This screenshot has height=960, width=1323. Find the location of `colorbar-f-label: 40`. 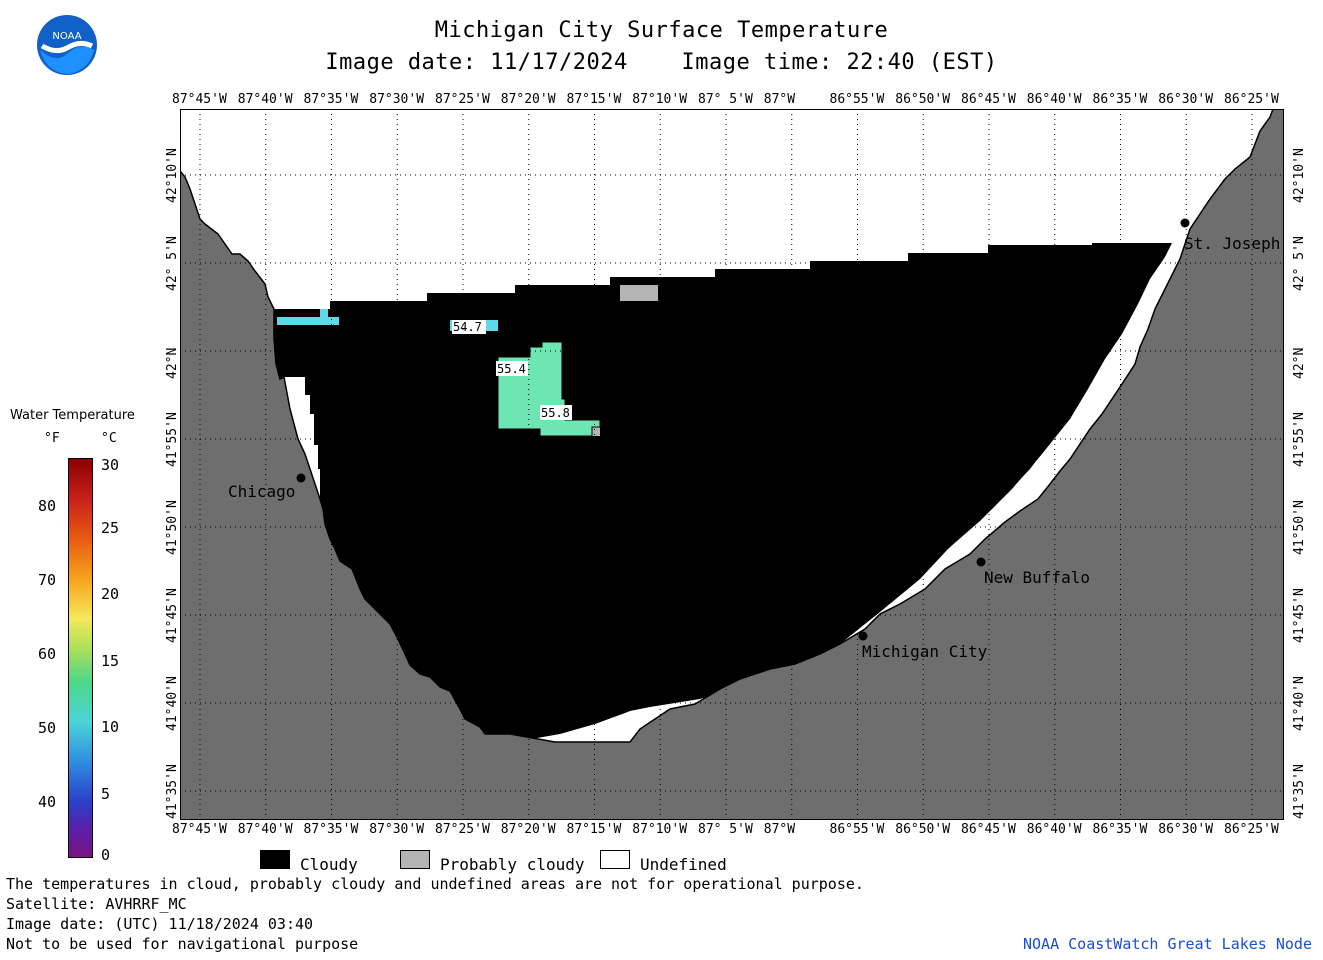

colorbar-f-label: 40 is located at coordinates (47, 802).